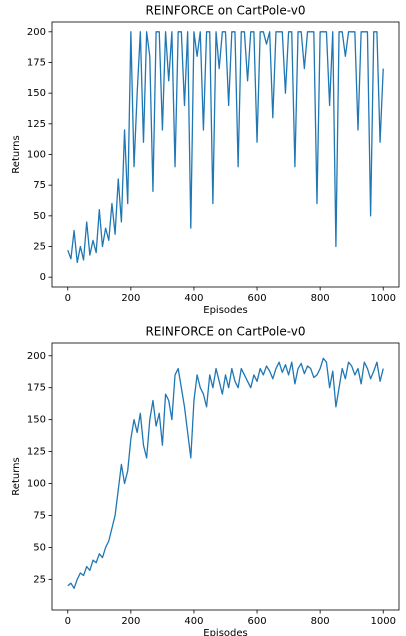 This screenshot has height=636, width=406. I want to click on y-tick-label: 0, so click(43, 277).